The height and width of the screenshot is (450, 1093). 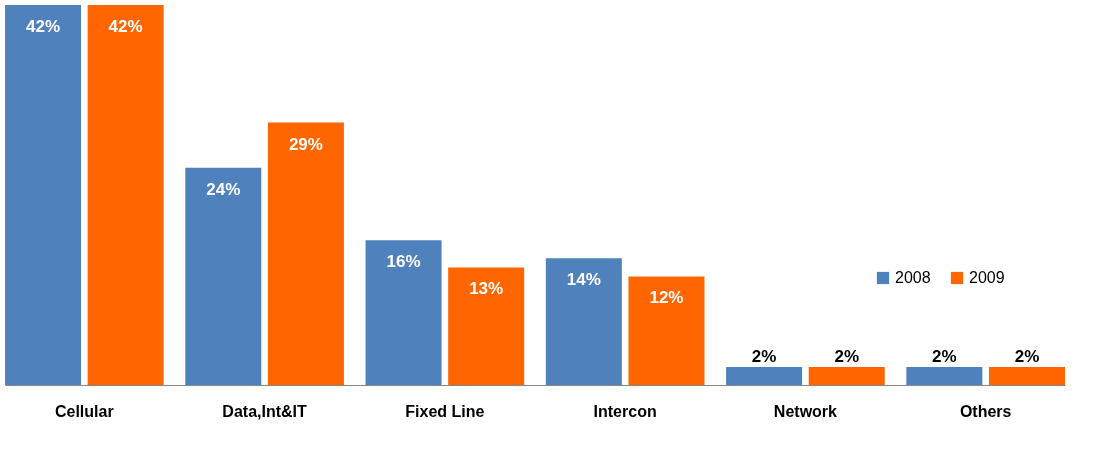 I want to click on data-label: 14%, so click(x=583, y=280).